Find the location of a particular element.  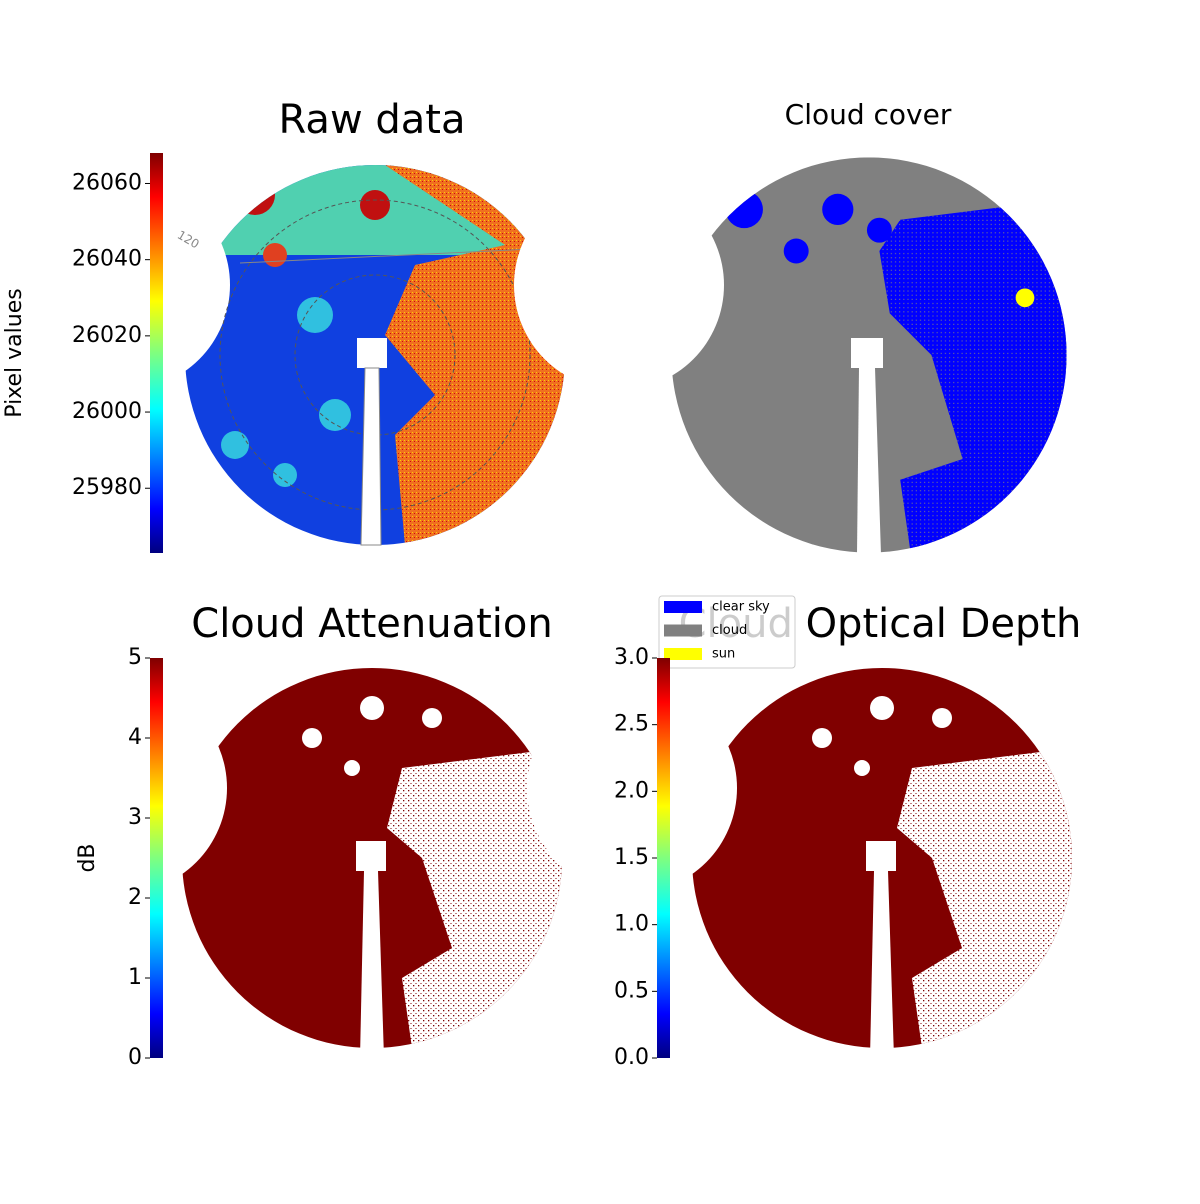

attenuation-image is located at coordinates (289, 863).